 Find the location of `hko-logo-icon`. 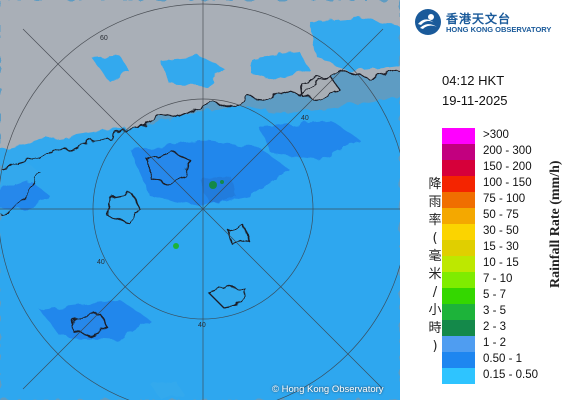

hko-logo-icon is located at coordinates (428, 22).